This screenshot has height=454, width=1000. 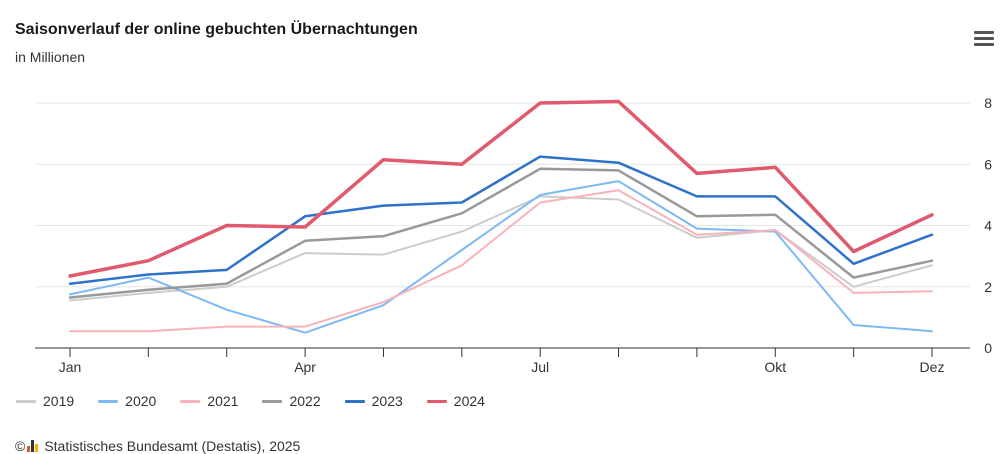 I want to click on source-text: Statistisches Bundesamt (Destatis), 2025, so click(x=172, y=446).